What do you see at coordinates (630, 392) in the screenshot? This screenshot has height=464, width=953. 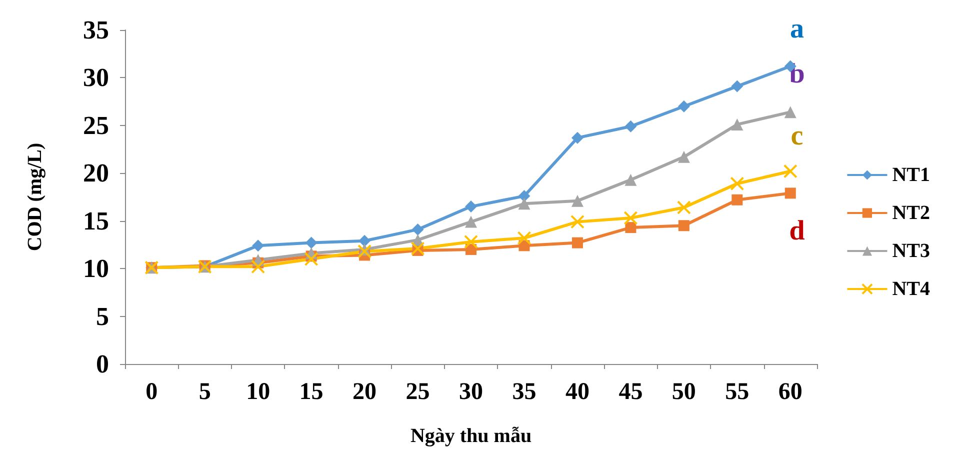 I see `x-tick-label: 45` at bounding box center [630, 392].